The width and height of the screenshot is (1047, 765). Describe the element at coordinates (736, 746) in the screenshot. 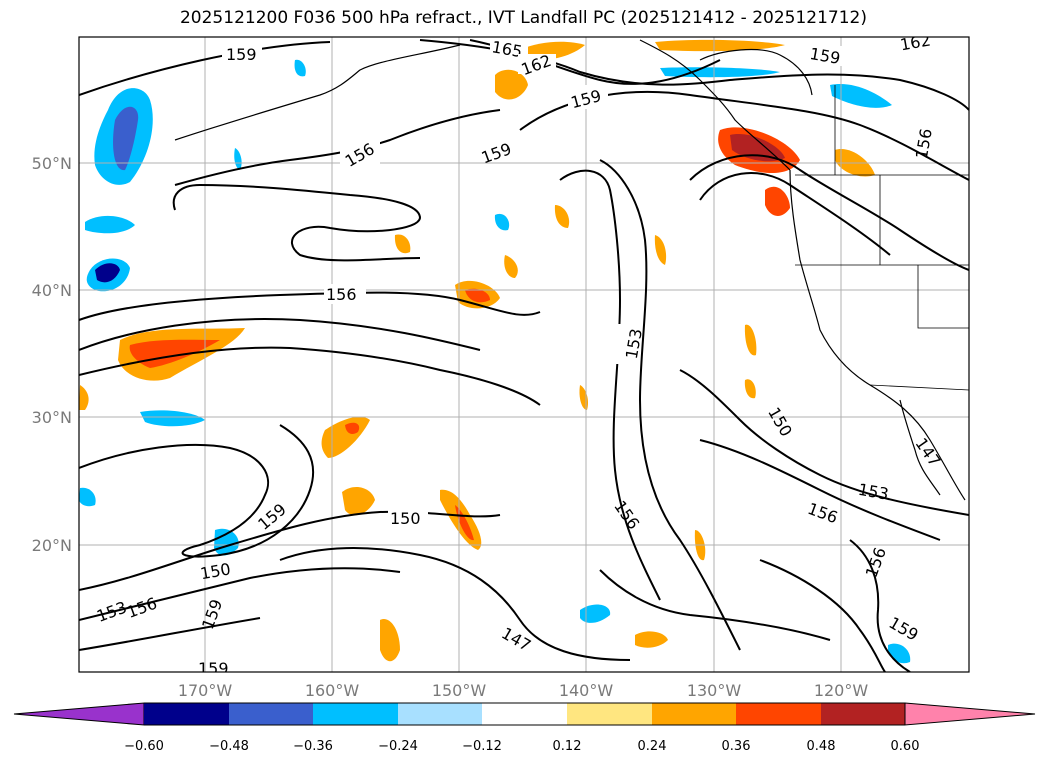

I see `colorbar-tick-label: 0.36` at that location.